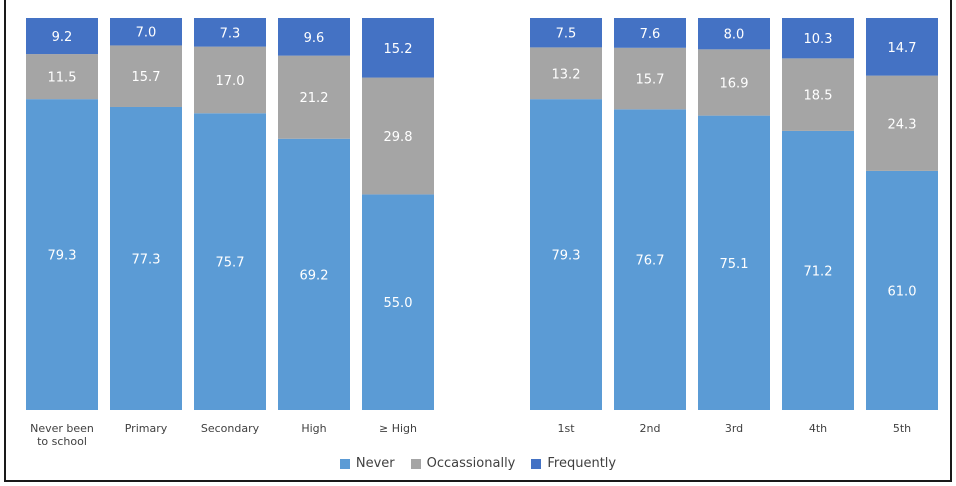  Describe the element at coordinates (650, 428) in the screenshot. I see `x-tick-label: 2nd` at that location.